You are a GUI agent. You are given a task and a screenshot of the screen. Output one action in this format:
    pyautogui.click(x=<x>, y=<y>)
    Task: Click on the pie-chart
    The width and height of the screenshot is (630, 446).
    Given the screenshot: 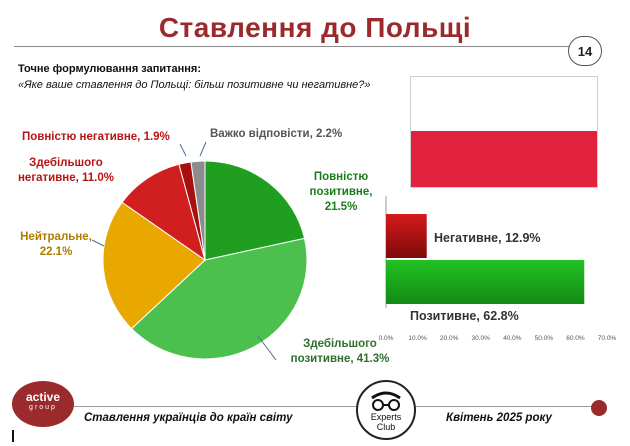 What is the action you would take?
    pyautogui.click(x=205, y=260)
    